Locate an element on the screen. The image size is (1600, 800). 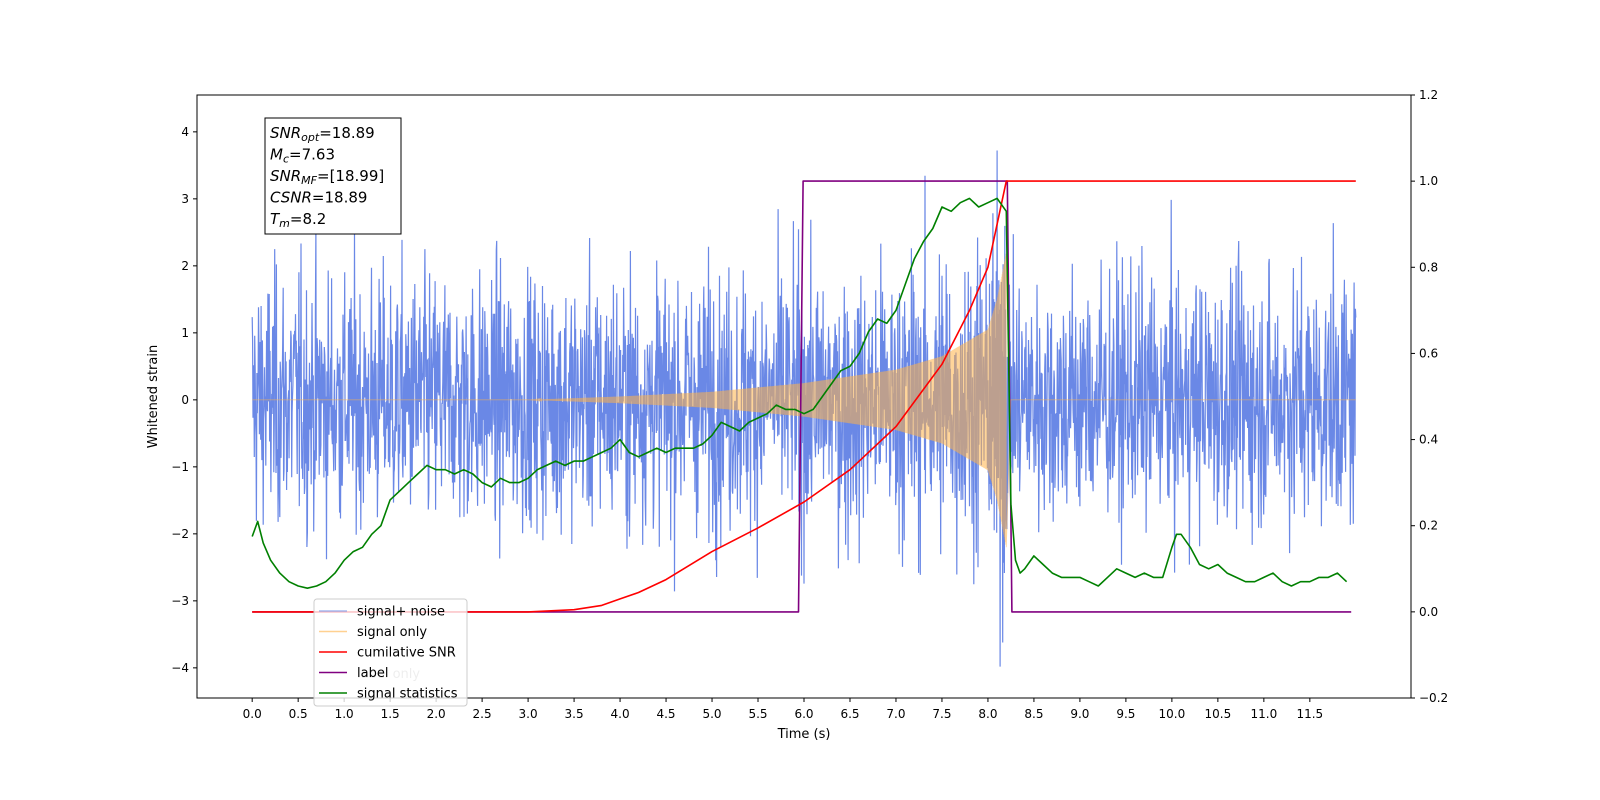
x-tick-label: 6.5 is located at coordinates (849, 714).